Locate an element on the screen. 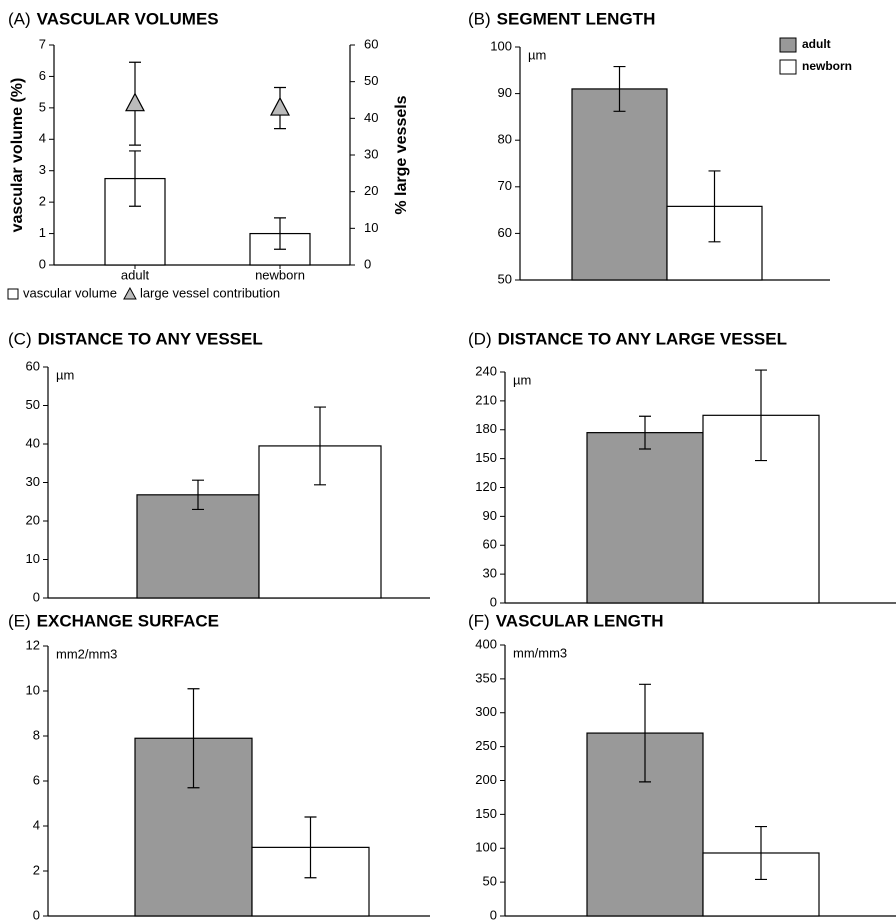 This screenshot has width=896, height=923. y2-tick-label: 40 is located at coordinates (371, 117).